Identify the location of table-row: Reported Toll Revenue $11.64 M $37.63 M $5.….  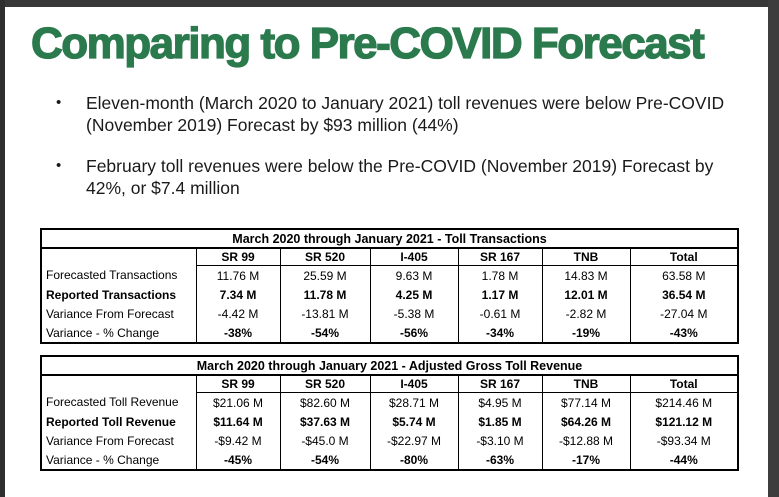
(390, 421).